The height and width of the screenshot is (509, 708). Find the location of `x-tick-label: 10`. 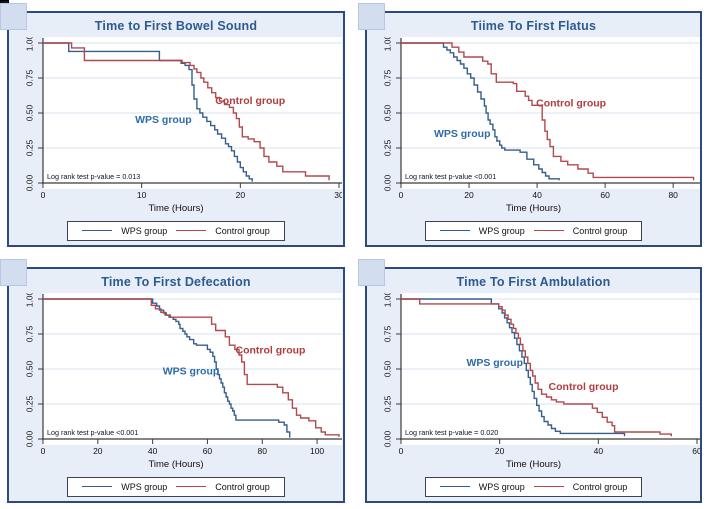

x-tick-label: 10 is located at coordinates (142, 195).